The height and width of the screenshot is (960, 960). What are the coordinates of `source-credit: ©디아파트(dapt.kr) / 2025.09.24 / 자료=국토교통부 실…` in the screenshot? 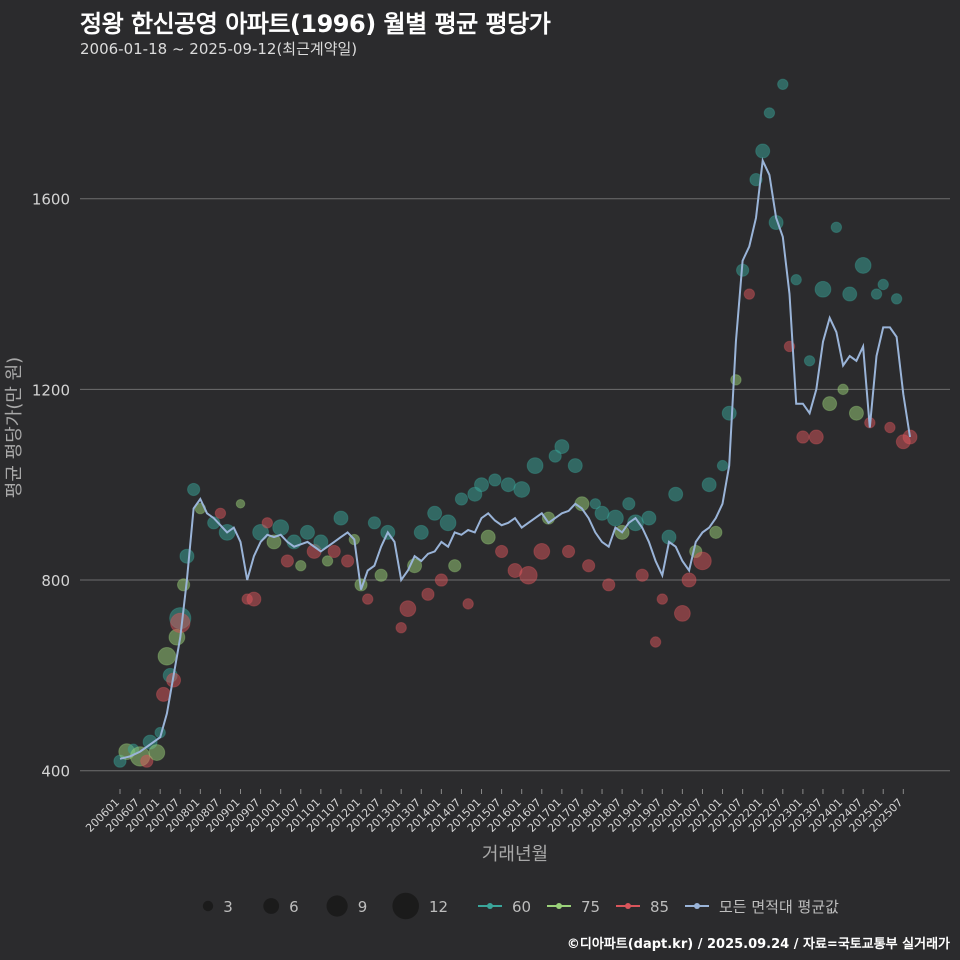 It's located at (758, 944).